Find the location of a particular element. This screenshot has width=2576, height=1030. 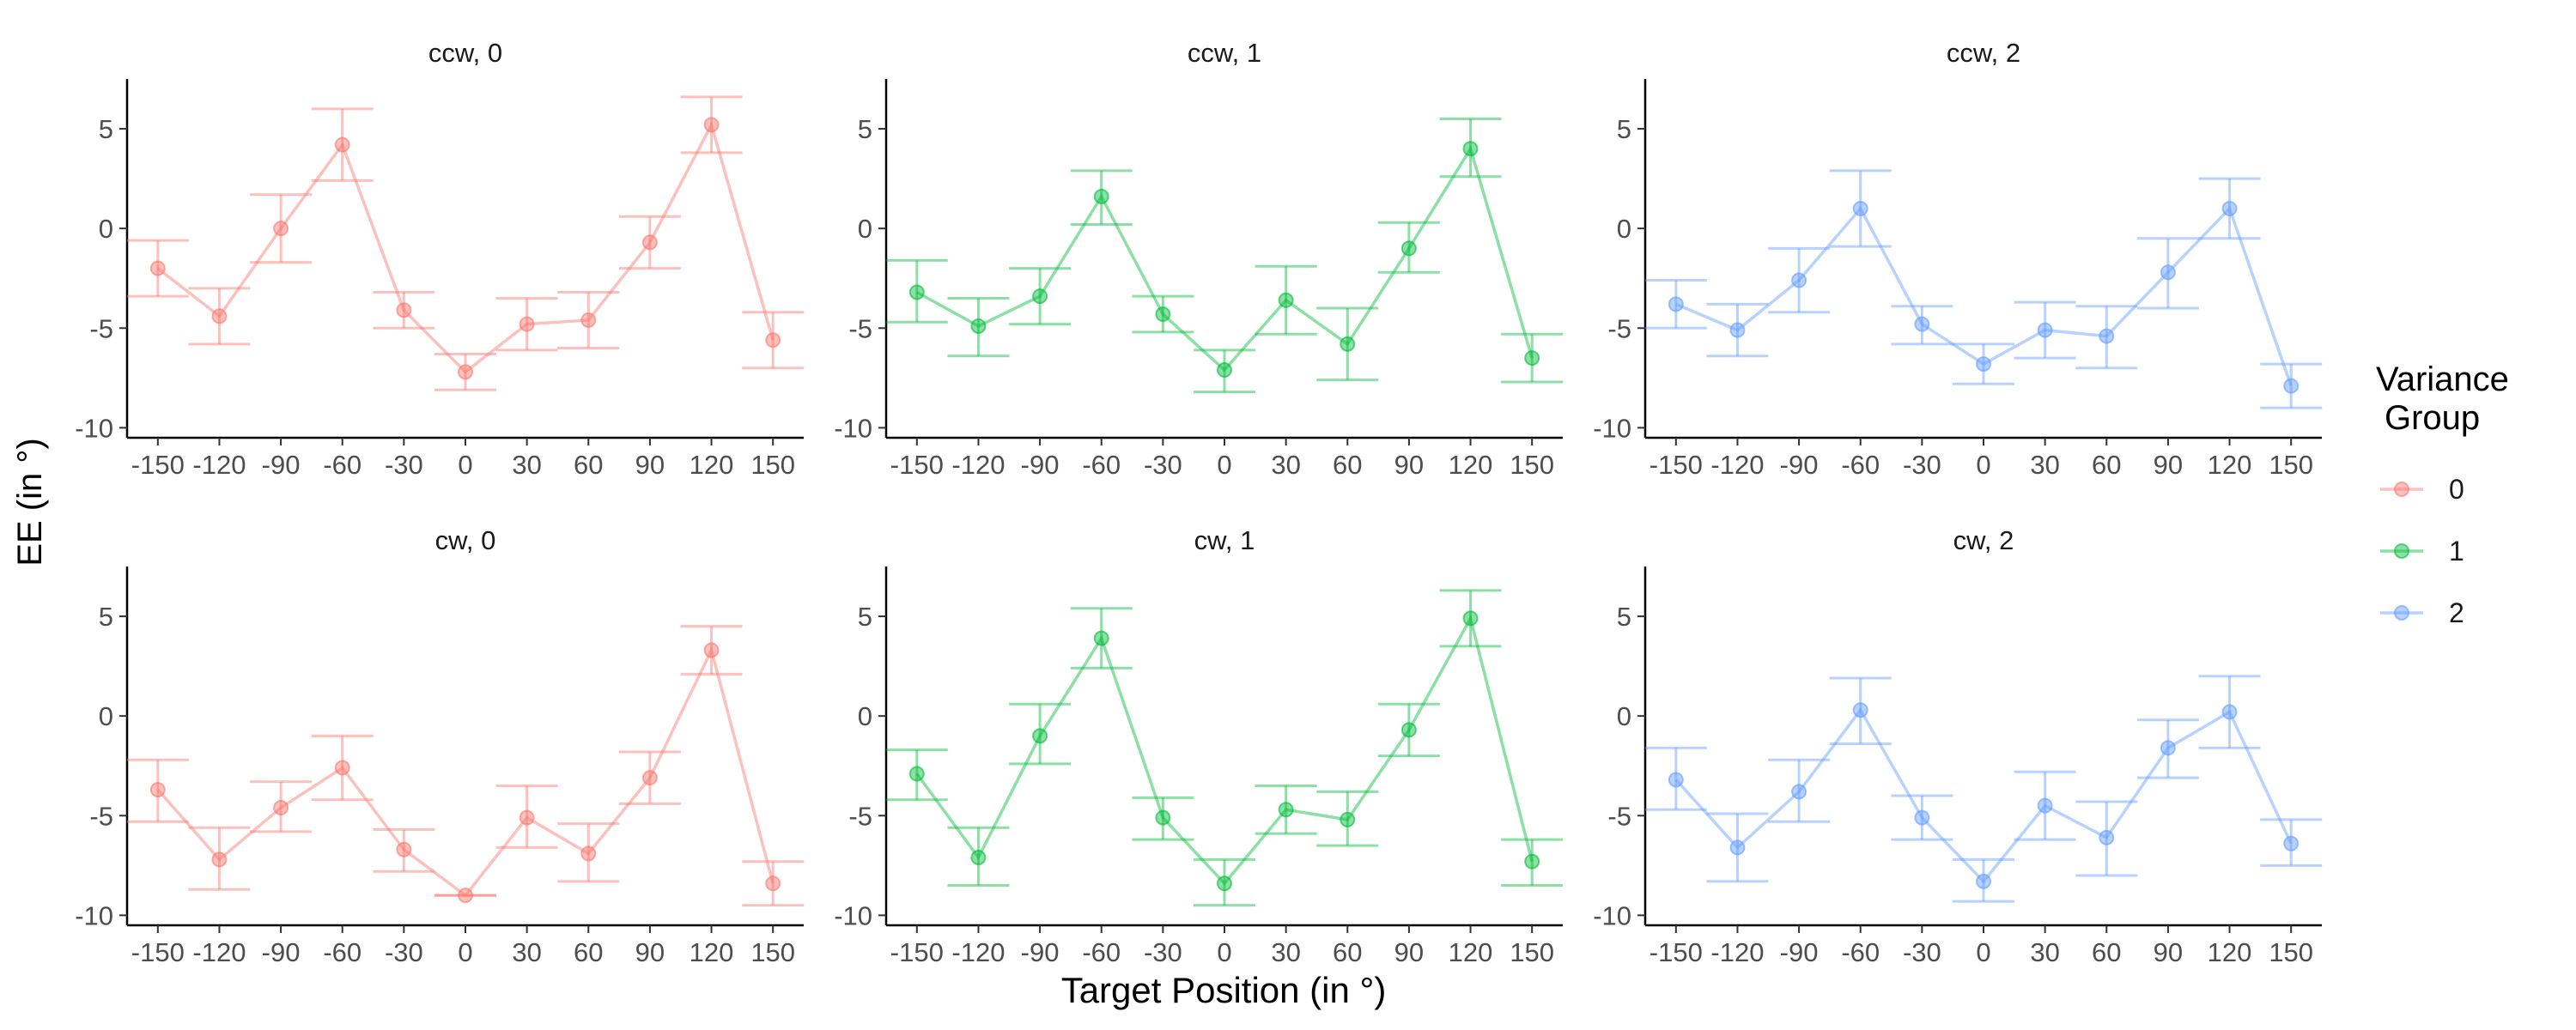

legend-item: 0 is located at coordinates (2422, 489).